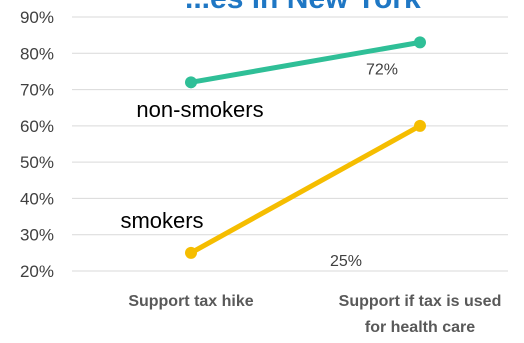 The height and width of the screenshot is (343, 524). Describe the element at coordinates (37, 271) in the screenshot. I see `y-tick-label: 20%` at that location.